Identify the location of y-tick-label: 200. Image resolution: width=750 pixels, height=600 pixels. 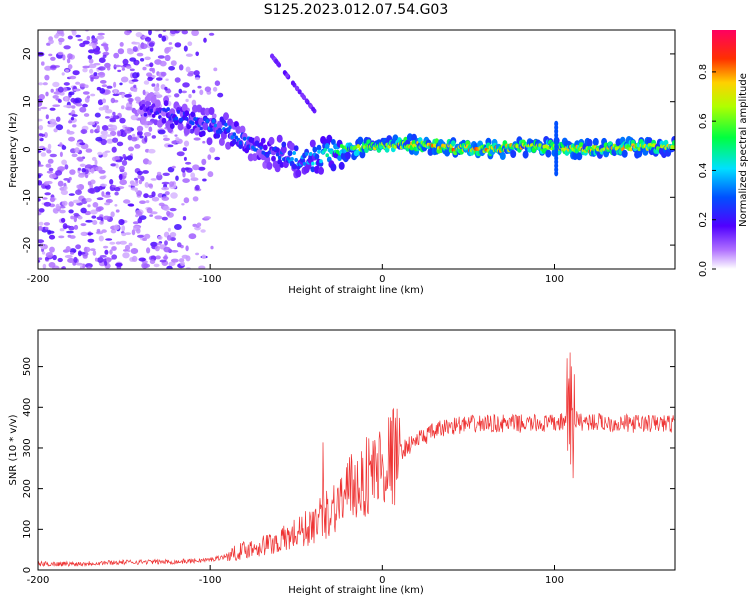
(27, 488).